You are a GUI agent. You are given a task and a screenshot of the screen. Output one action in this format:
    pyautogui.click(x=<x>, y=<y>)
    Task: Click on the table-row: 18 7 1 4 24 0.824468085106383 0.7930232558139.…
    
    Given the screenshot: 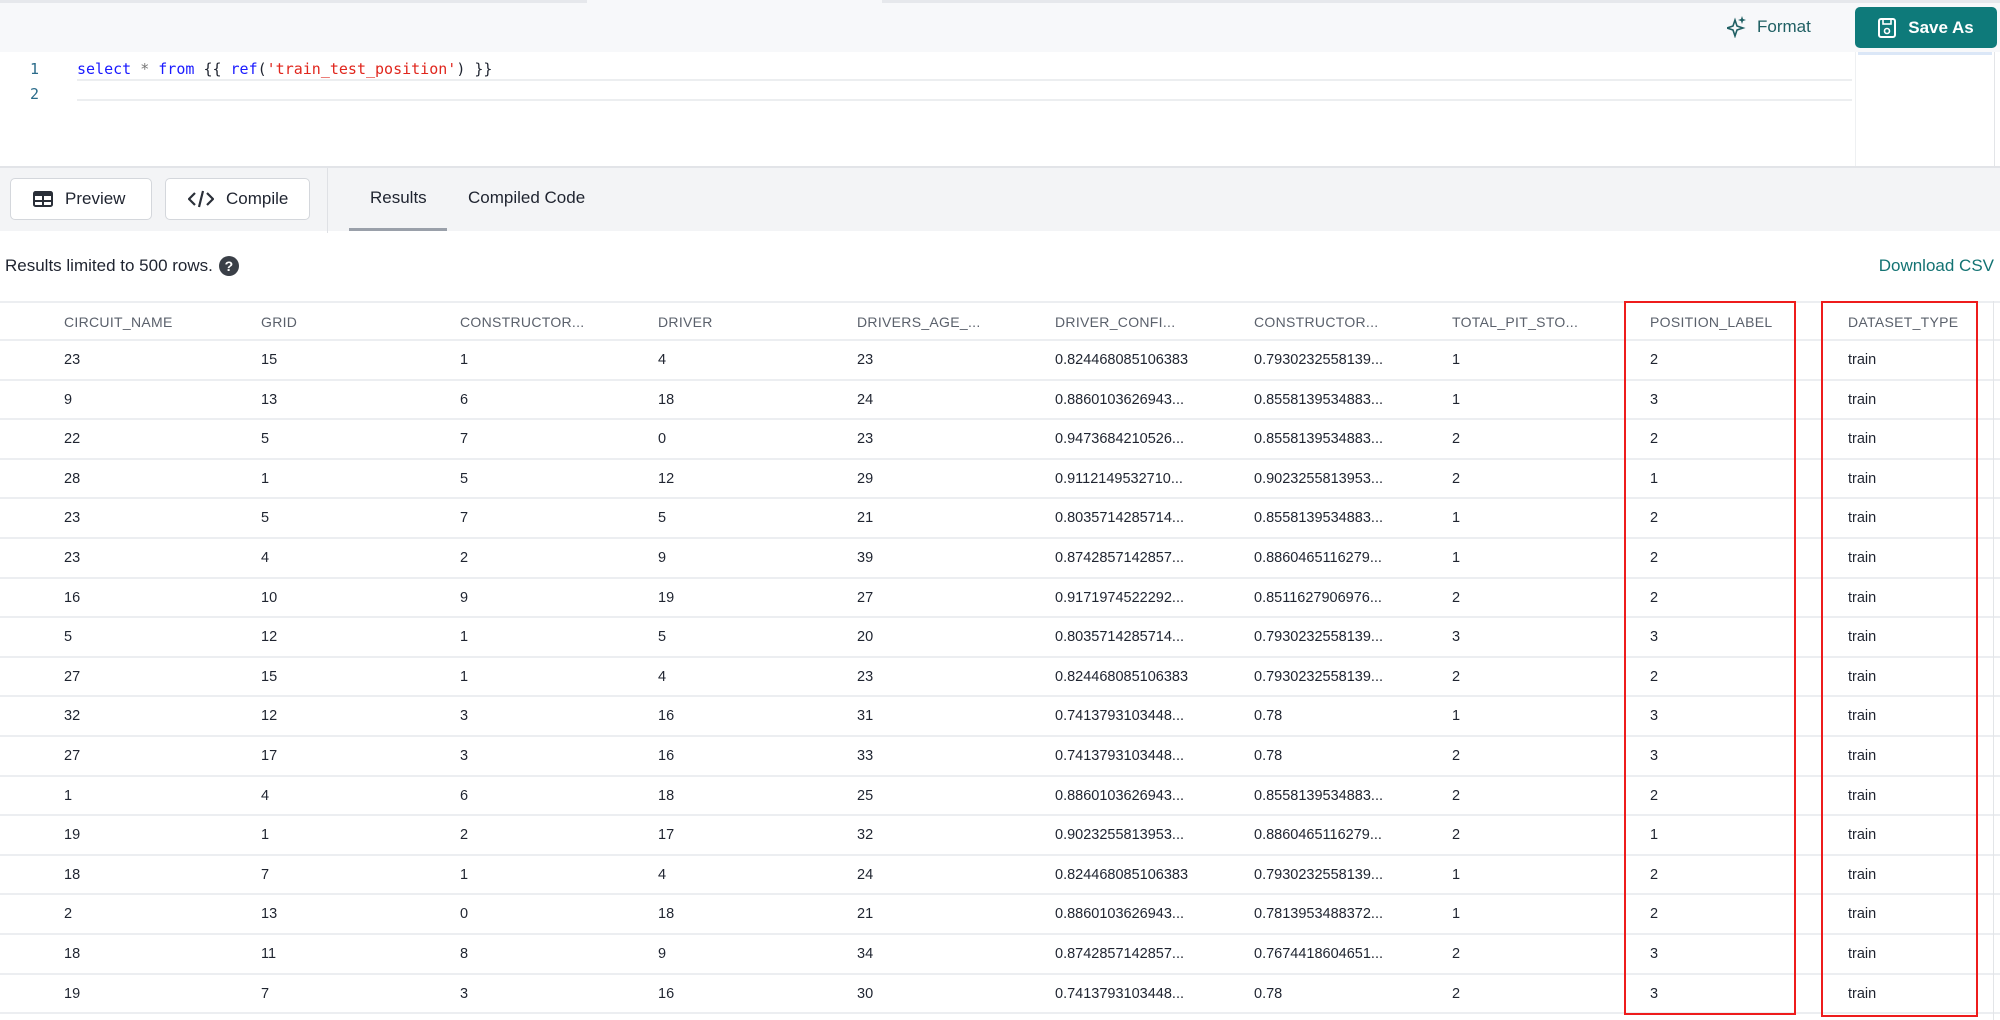 What is the action you would take?
    pyautogui.click(x=1000, y=876)
    